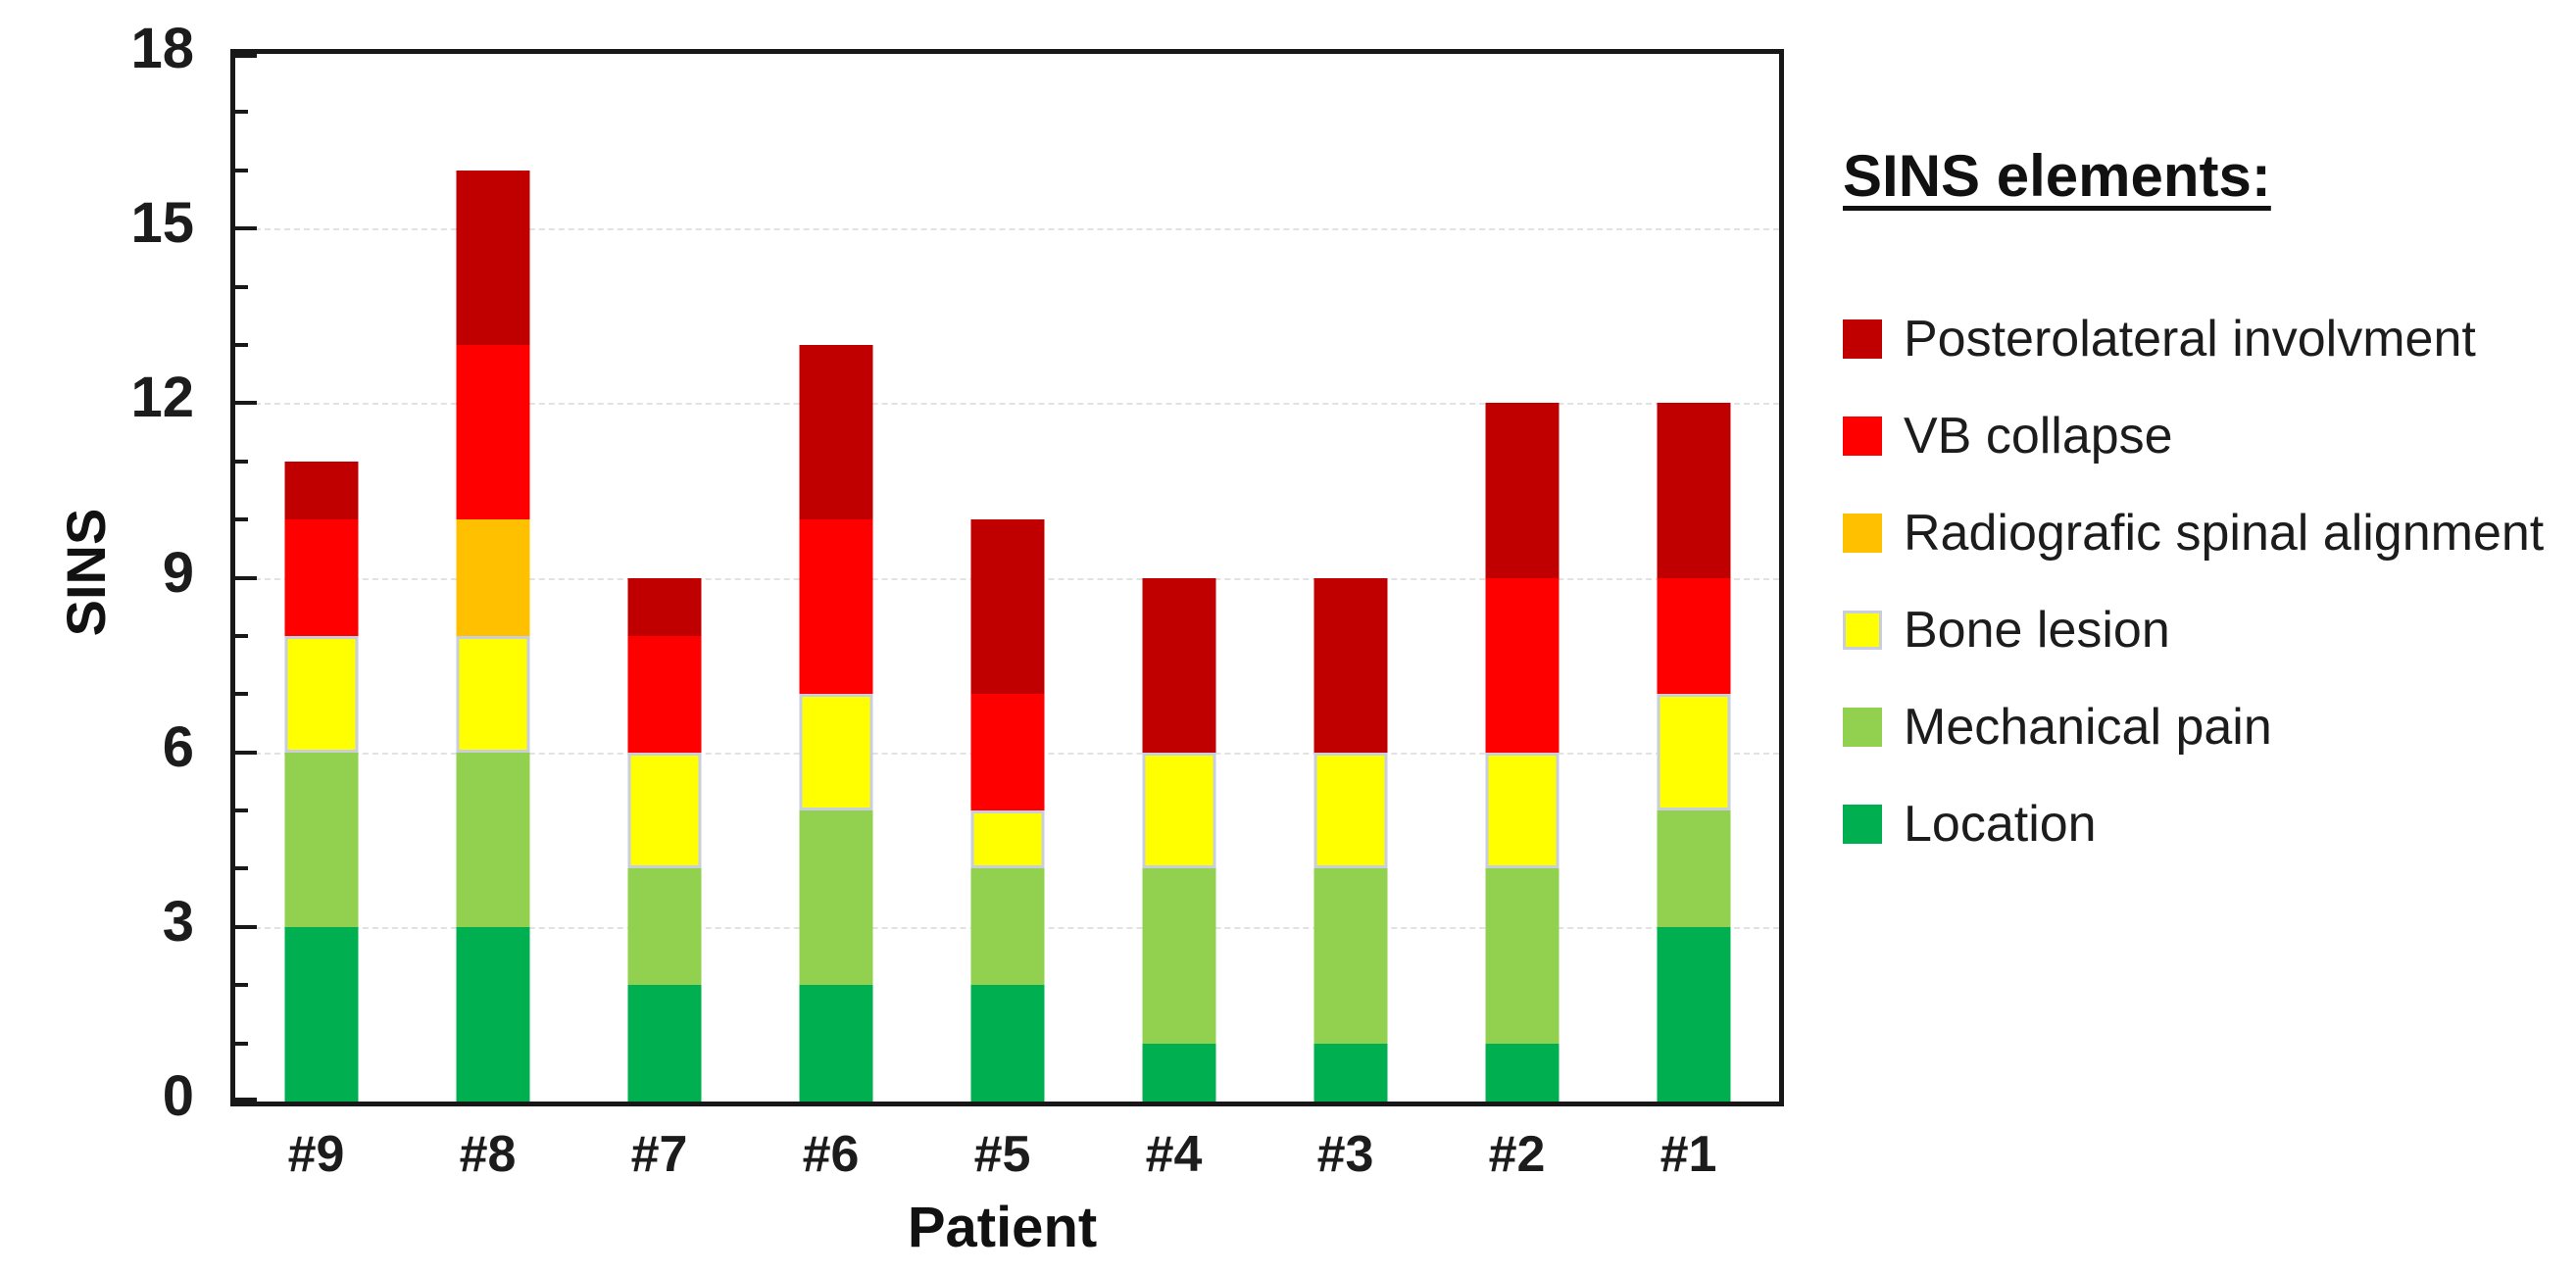  Describe the element at coordinates (2088, 727) in the screenshot. I see `legend-label-mechanical-pain: Mechanical pain` at that location.